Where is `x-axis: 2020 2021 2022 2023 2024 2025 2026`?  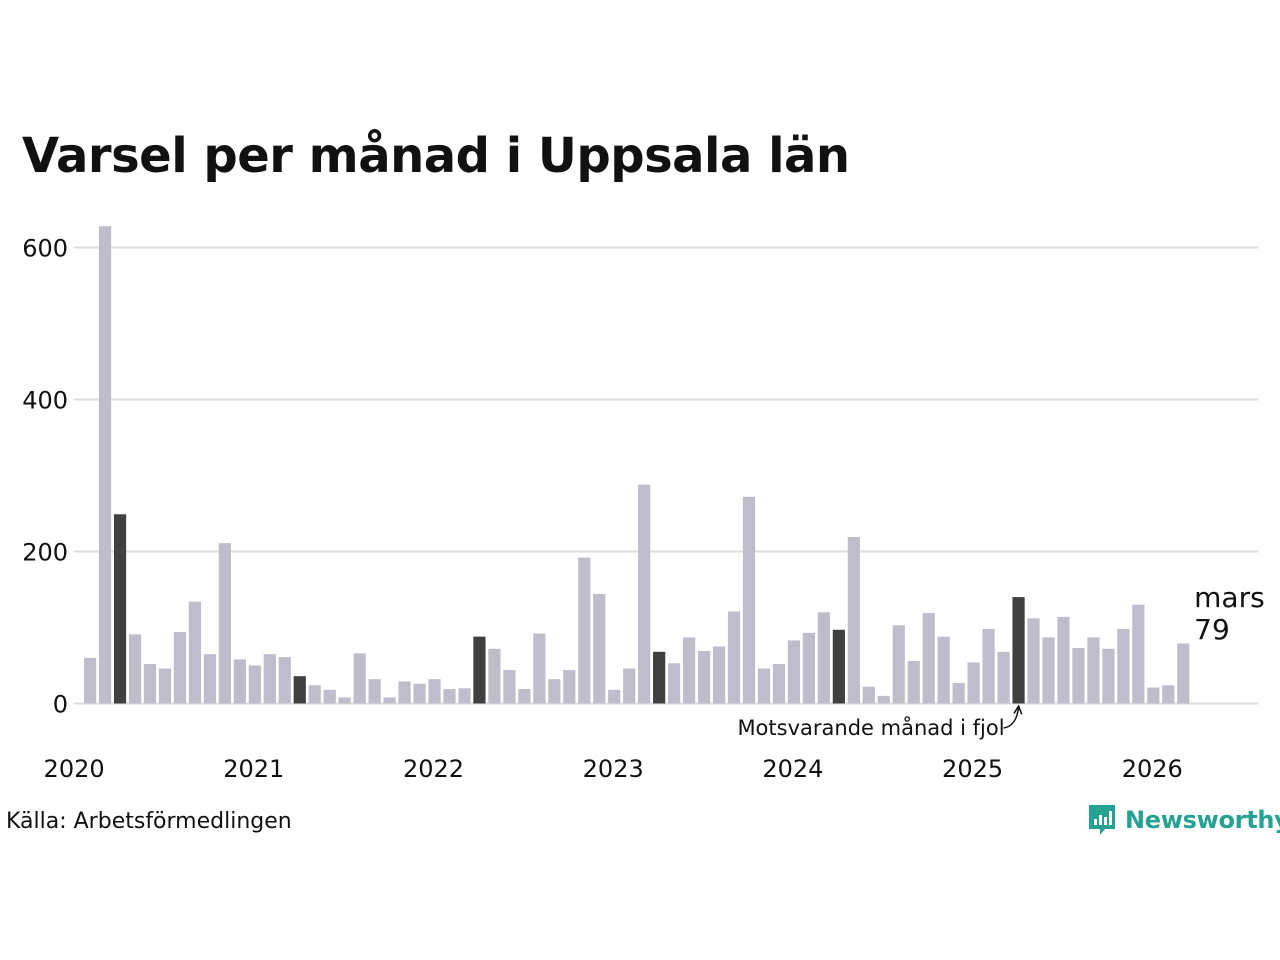 x-axis: 2020 2021 2022 2023 2024 2025 2026 is located at coordinates (613, 769).